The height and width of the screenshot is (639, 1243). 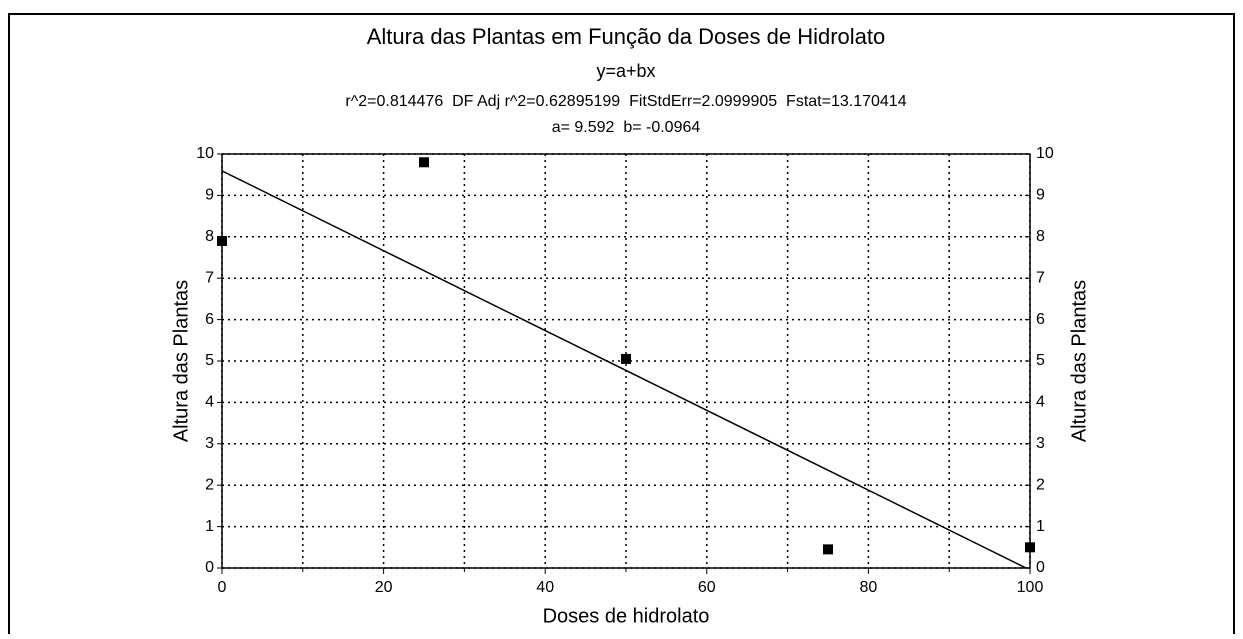 What do you see at coordinates (222, 587) in the screenshot?
I see `x-tick-label: 0` at bounding box center [222, 587].